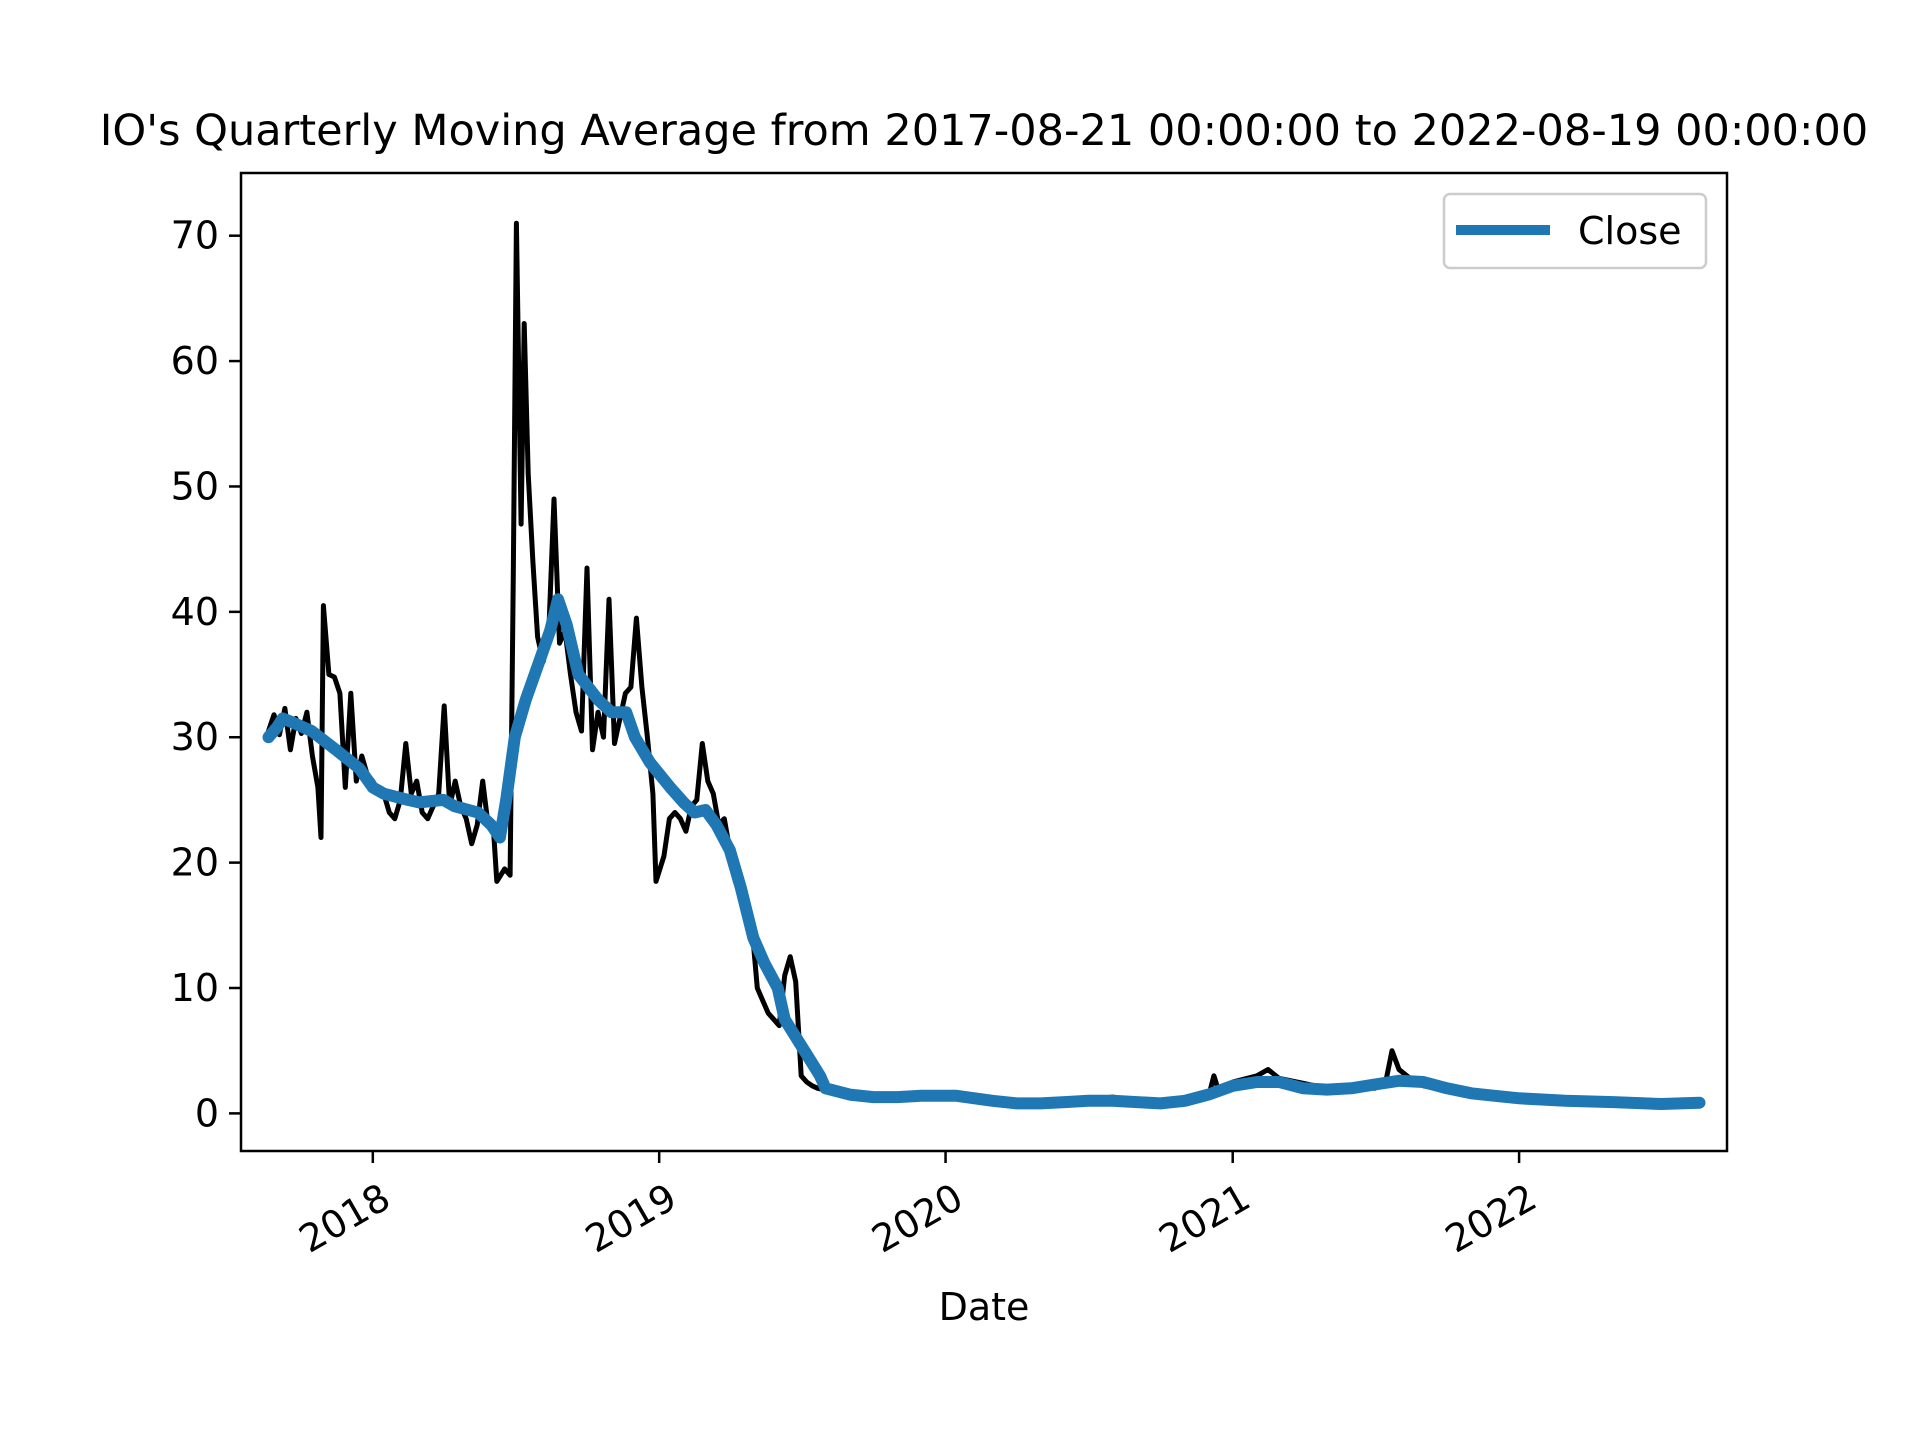 The height and width of the screenshot is (1440, 1920). What do you see at coordinates (1205, 1218) in the screenshot?
I see `x-tick-label-2021: 2021` at bounding box center [1205, 1218].